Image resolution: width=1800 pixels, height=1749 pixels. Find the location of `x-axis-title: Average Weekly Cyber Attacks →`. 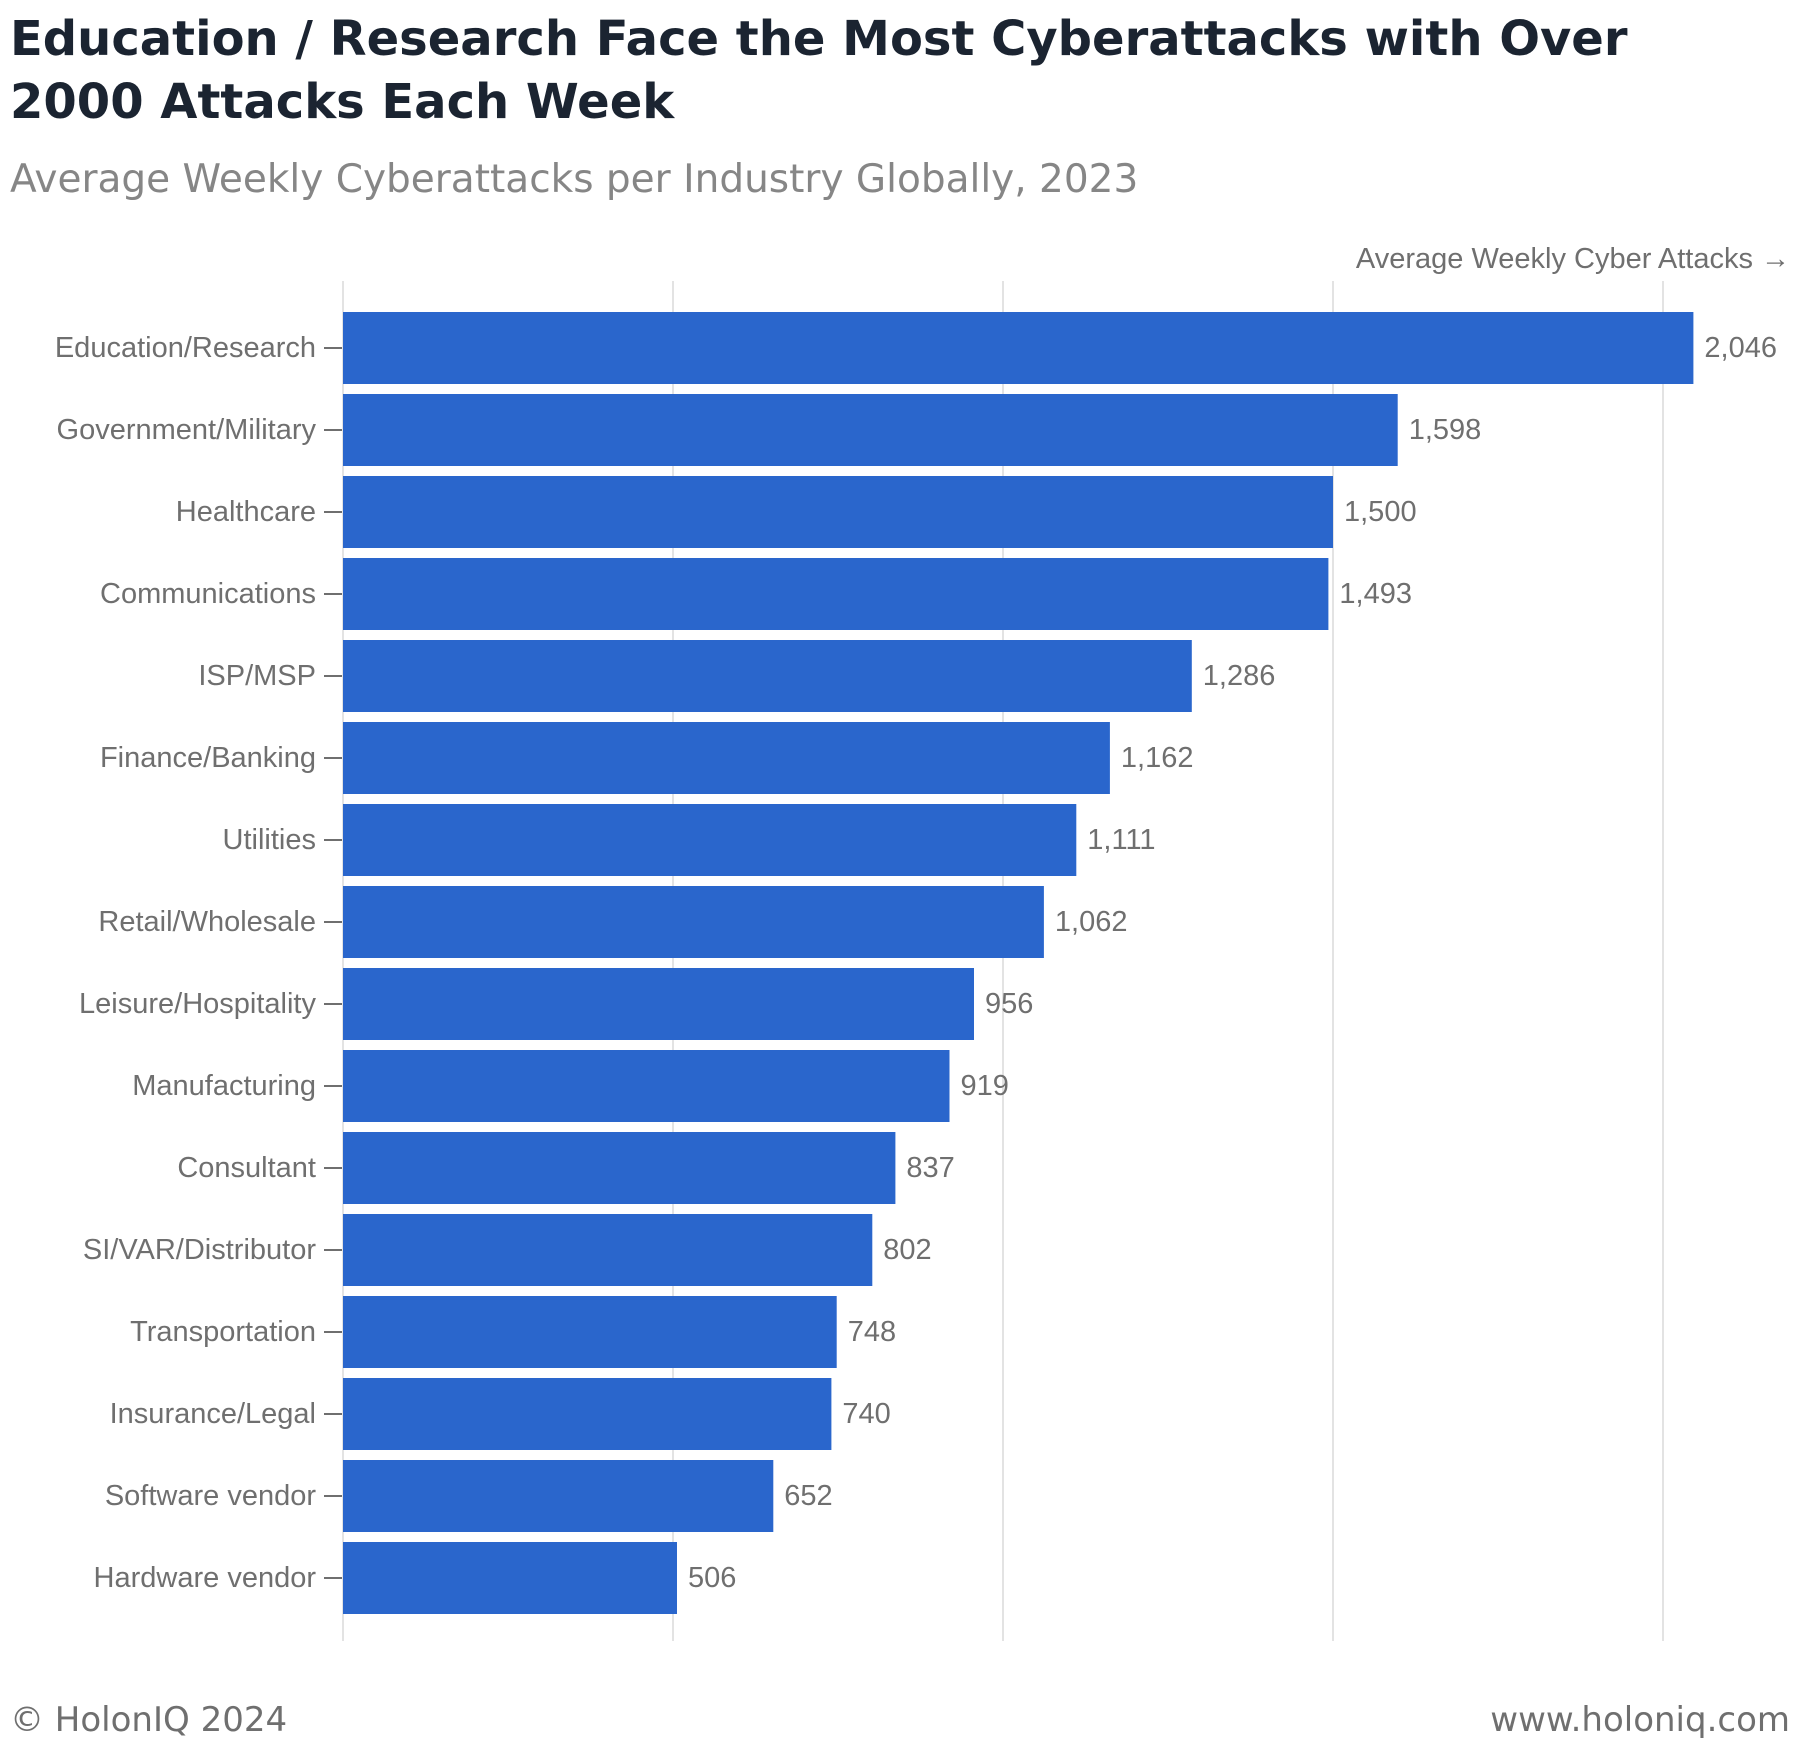

x-axis-title: Average Weekly Cyber Attacks → is located at coordinates (1573, 259).